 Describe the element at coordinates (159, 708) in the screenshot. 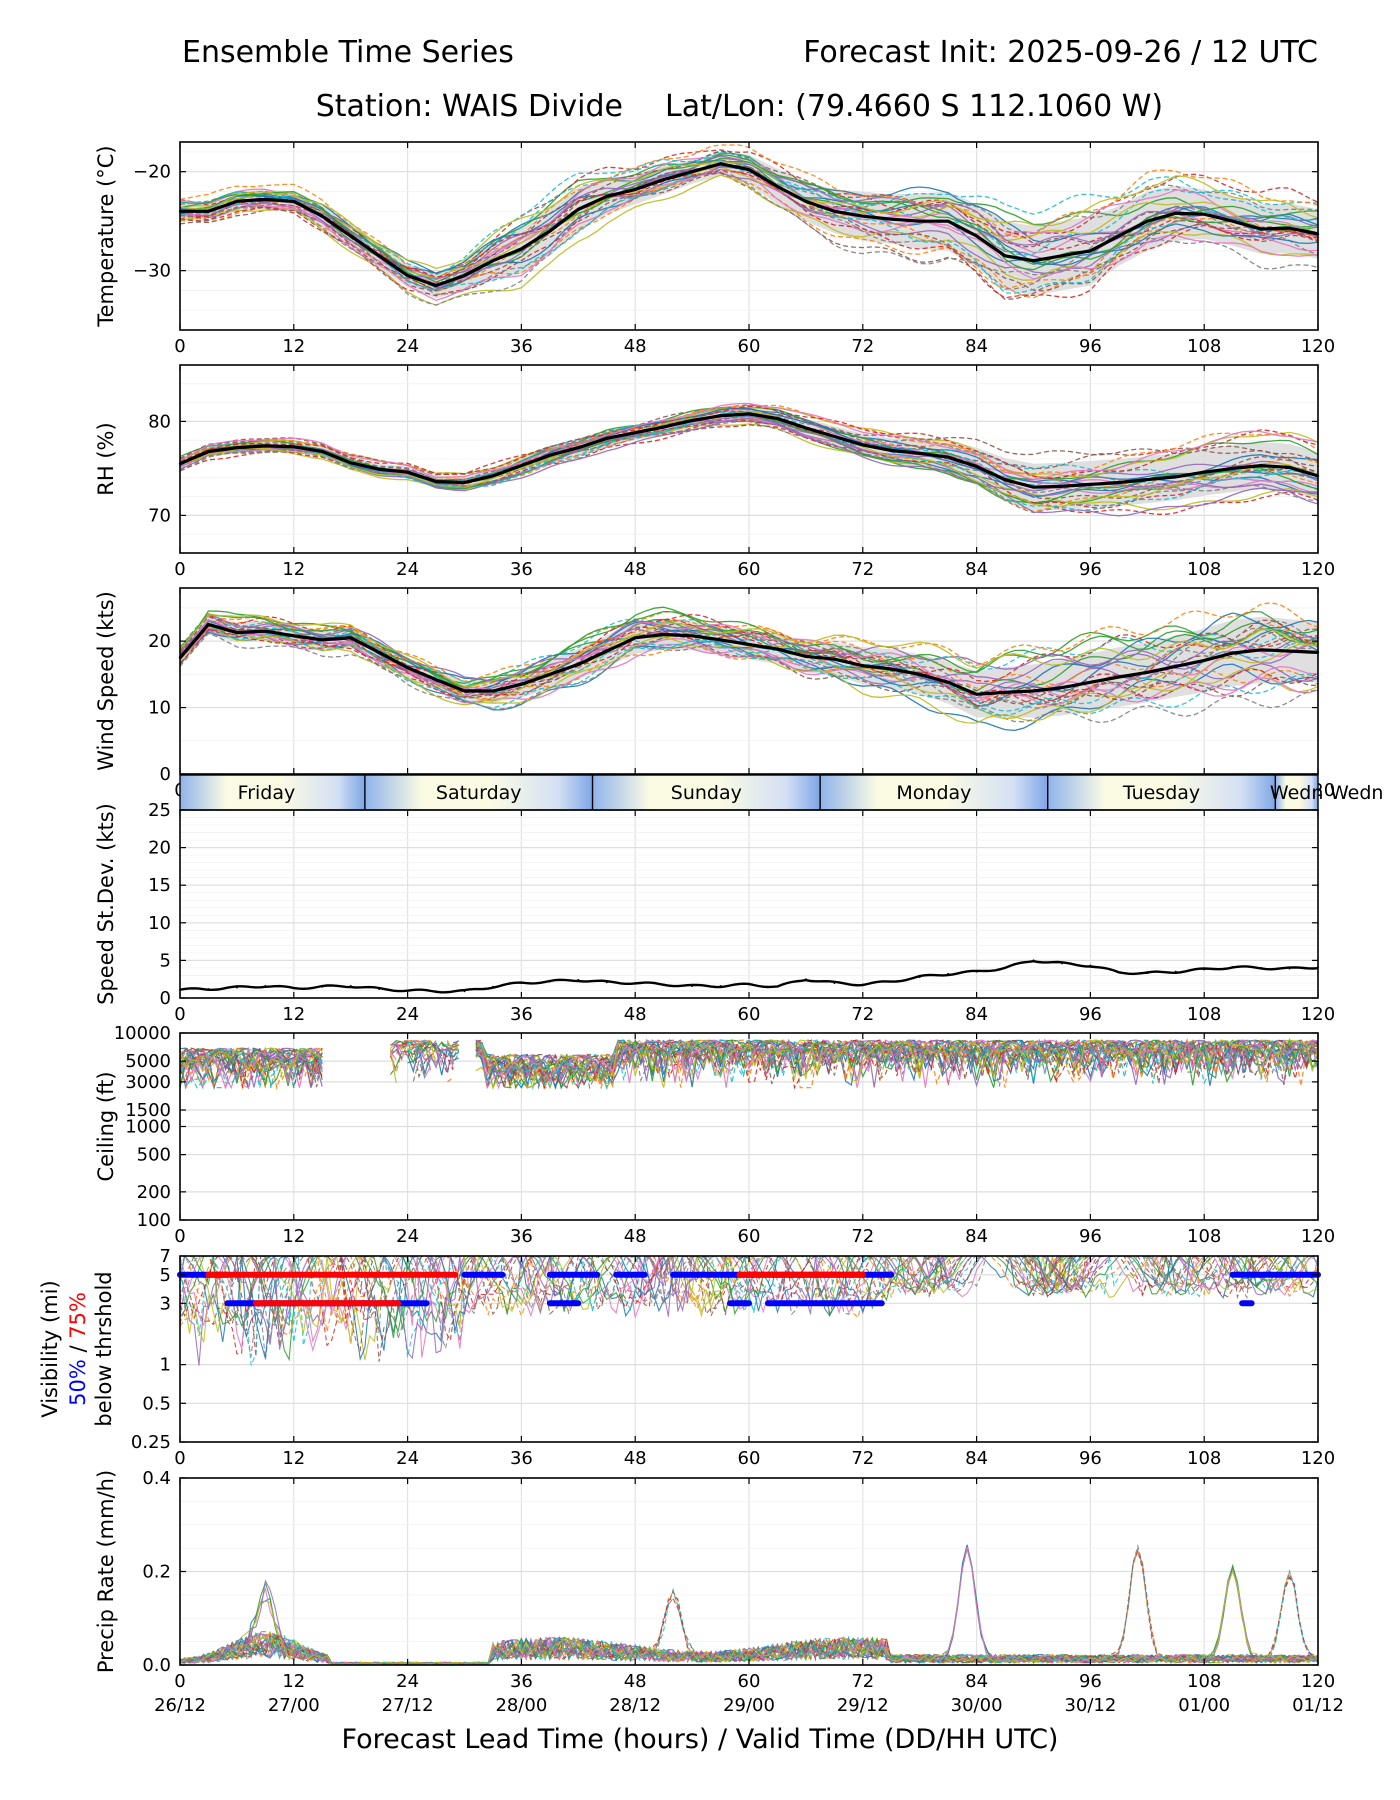

I see `wind-speed-panel-ytick-label: 10` at that location.